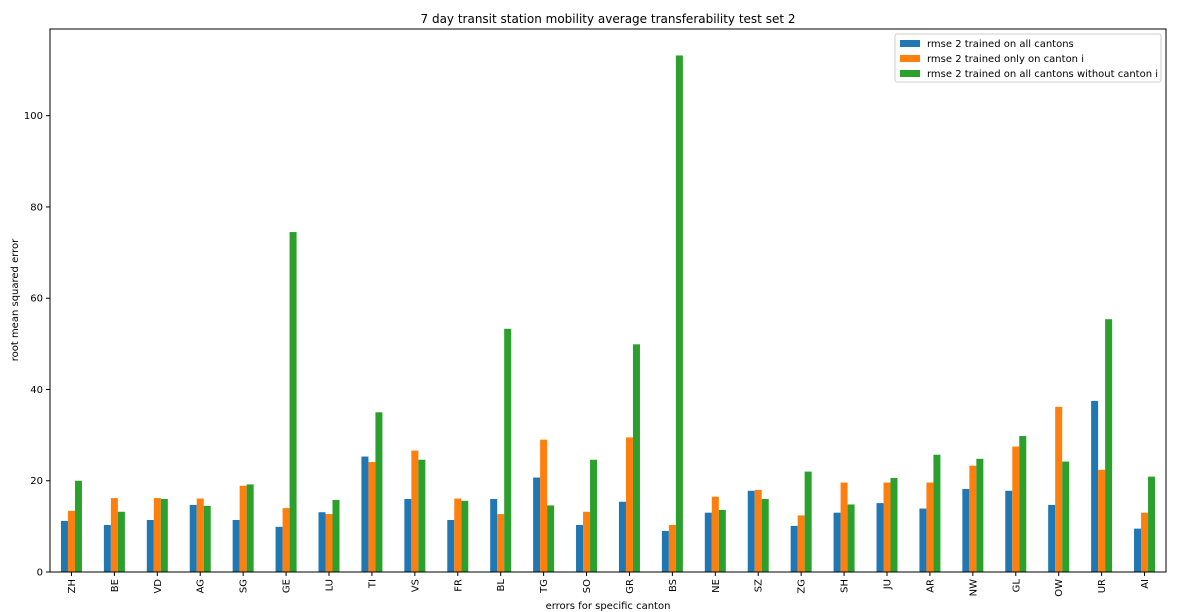 The image size is (1180, 612). I want to click on x-tick-label-gr: GR, so click(630, 586).